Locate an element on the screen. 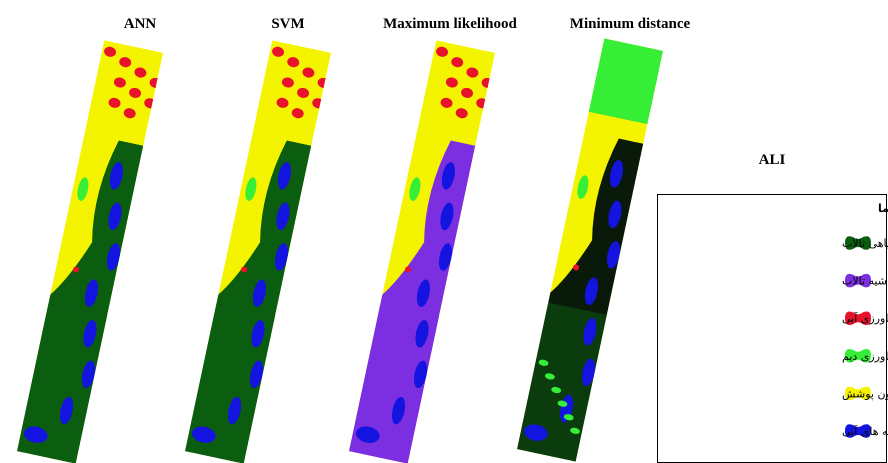 The width and height of the screenshot is (888, 463). panel-title: ANN is located at coordinates (140, 24).